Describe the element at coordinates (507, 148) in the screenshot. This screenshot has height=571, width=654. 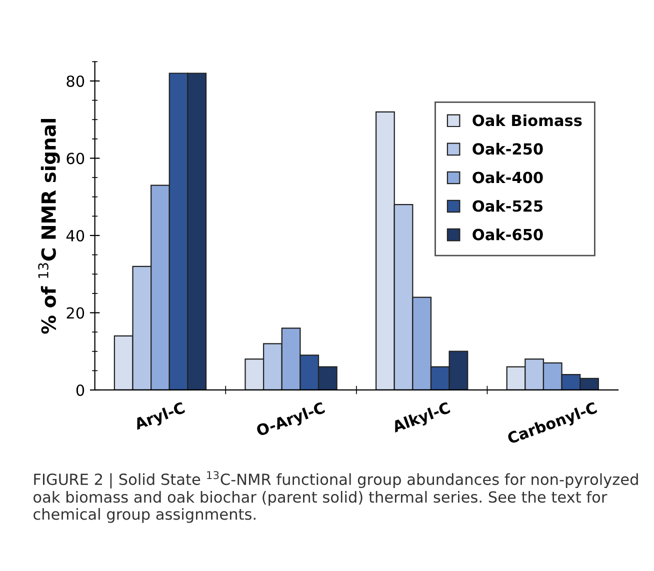
I see `legend-label: Oak-250` at that location.